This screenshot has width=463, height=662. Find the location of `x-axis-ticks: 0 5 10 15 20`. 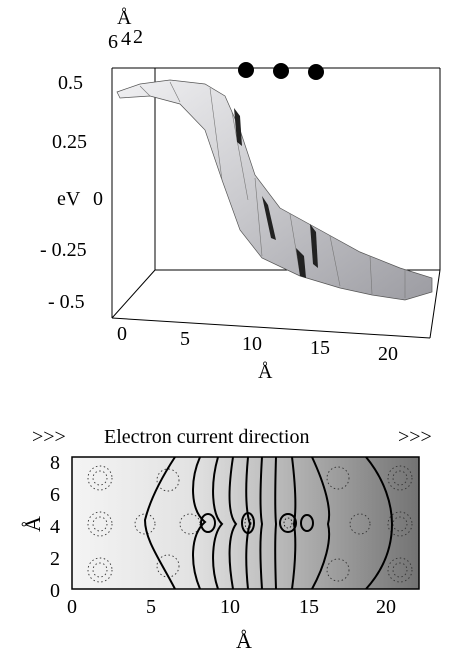

x-axis-ticks: 0 5 10 15 20 is located at coordinates (257, 344).